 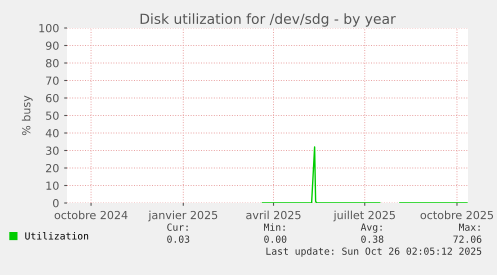 I want to click on x-tick-label: janvier 2025, so click(x=183, y=216).